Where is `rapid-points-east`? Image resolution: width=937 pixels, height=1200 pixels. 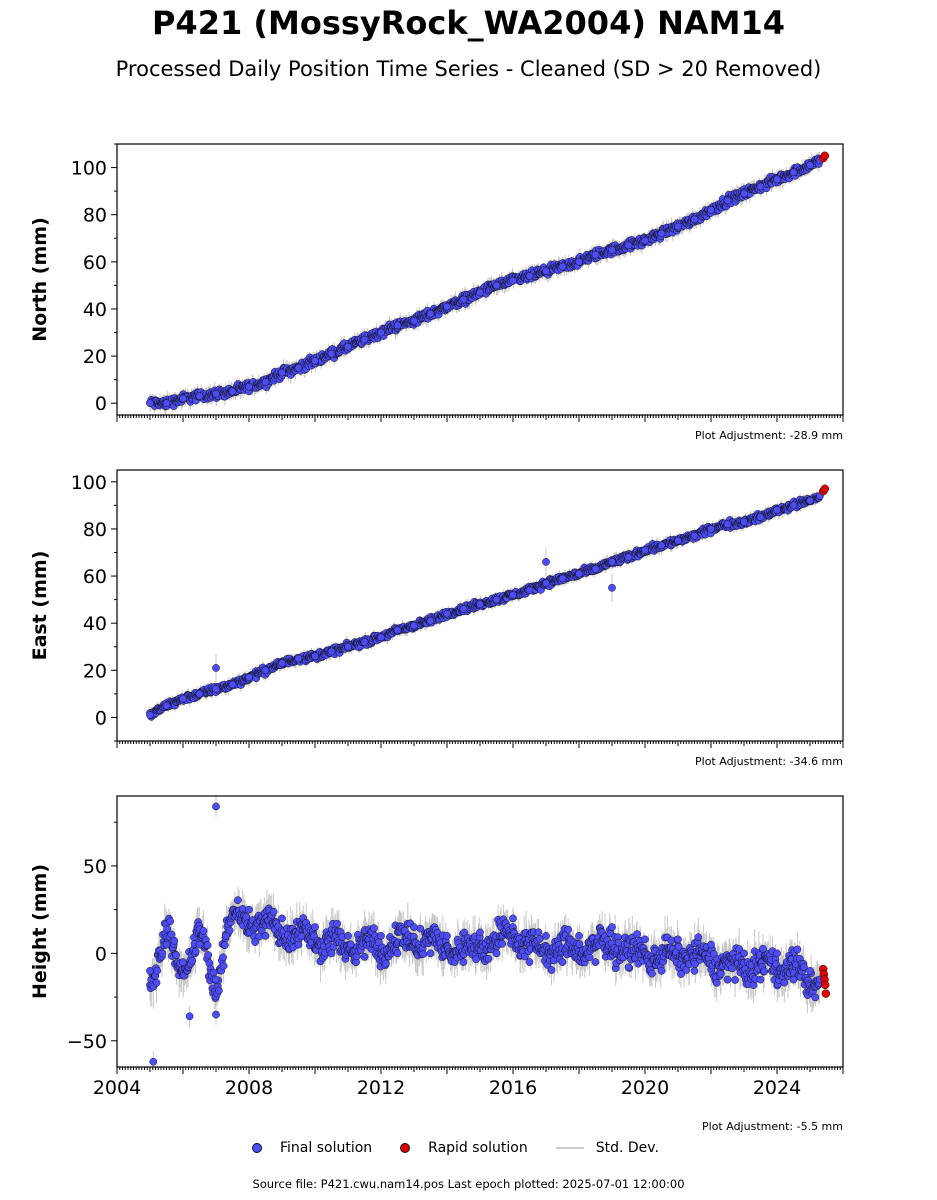 rapid-points-east is located at coordinates (824, 490).